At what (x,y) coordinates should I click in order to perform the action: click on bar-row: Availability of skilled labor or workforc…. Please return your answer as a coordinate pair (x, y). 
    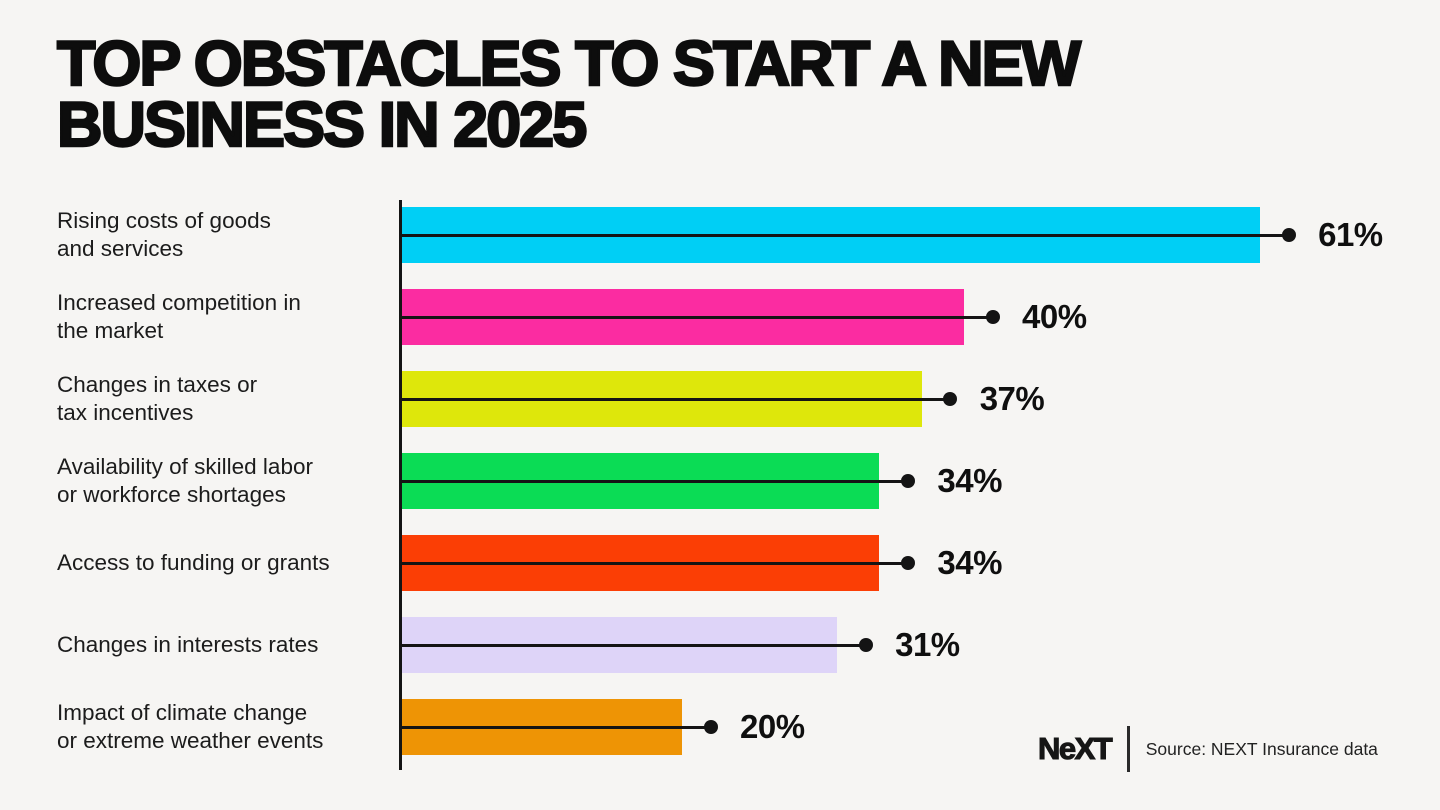
    Looking at the image, I should click on (720, 494).